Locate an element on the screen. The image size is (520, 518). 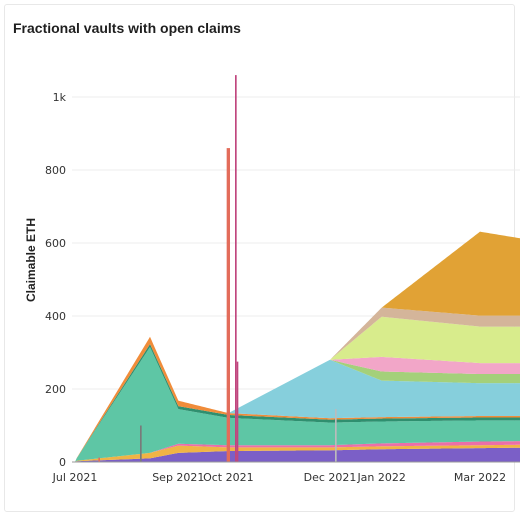
x-tick-label: Jan 2022 is located at coordinates (380, 477).